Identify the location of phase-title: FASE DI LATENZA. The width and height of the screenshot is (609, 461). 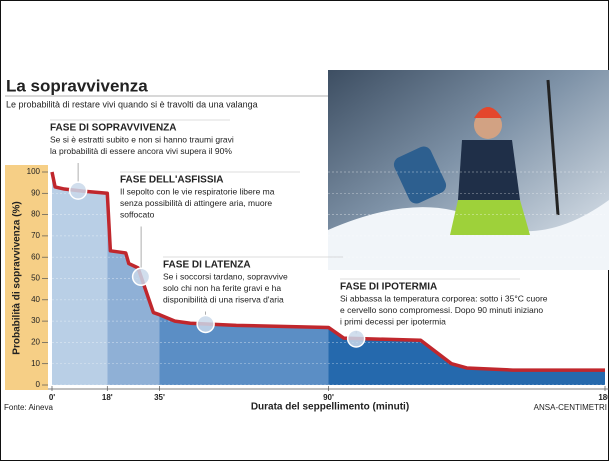
(207, 265).